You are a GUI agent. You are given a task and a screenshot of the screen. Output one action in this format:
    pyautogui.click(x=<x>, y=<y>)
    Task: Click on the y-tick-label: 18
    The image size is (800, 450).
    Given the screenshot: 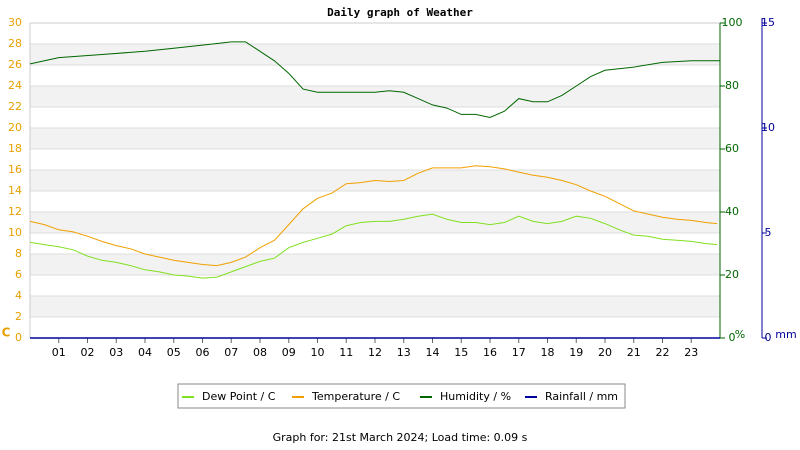 What is the action you would take?
    pyautogui.click(x=15, y=148)
    